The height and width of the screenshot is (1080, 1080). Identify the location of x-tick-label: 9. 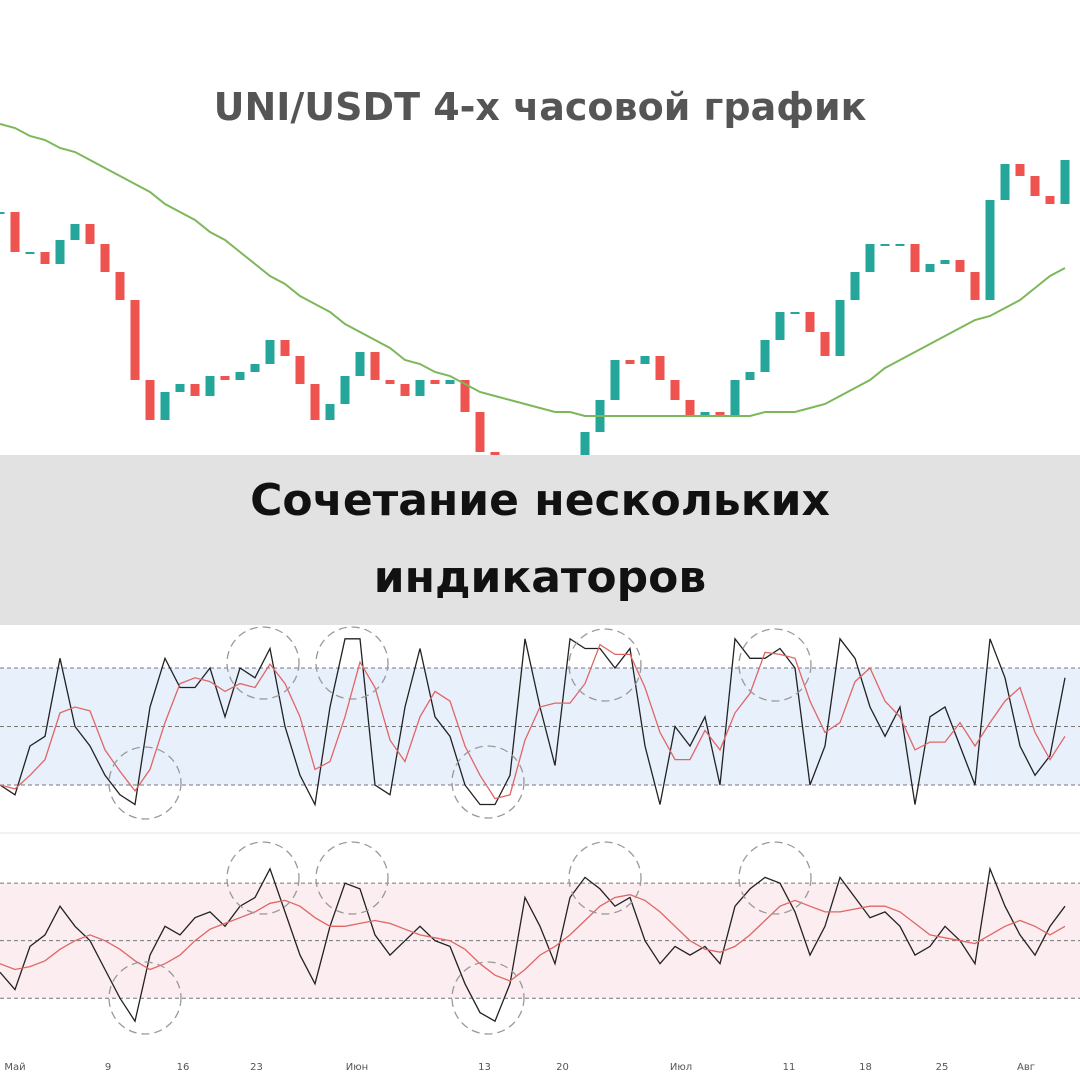
(108, 1067).